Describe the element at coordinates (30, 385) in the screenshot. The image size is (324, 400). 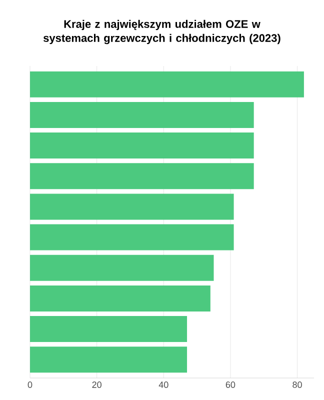
I see `x-tick-label: 0` at that location.